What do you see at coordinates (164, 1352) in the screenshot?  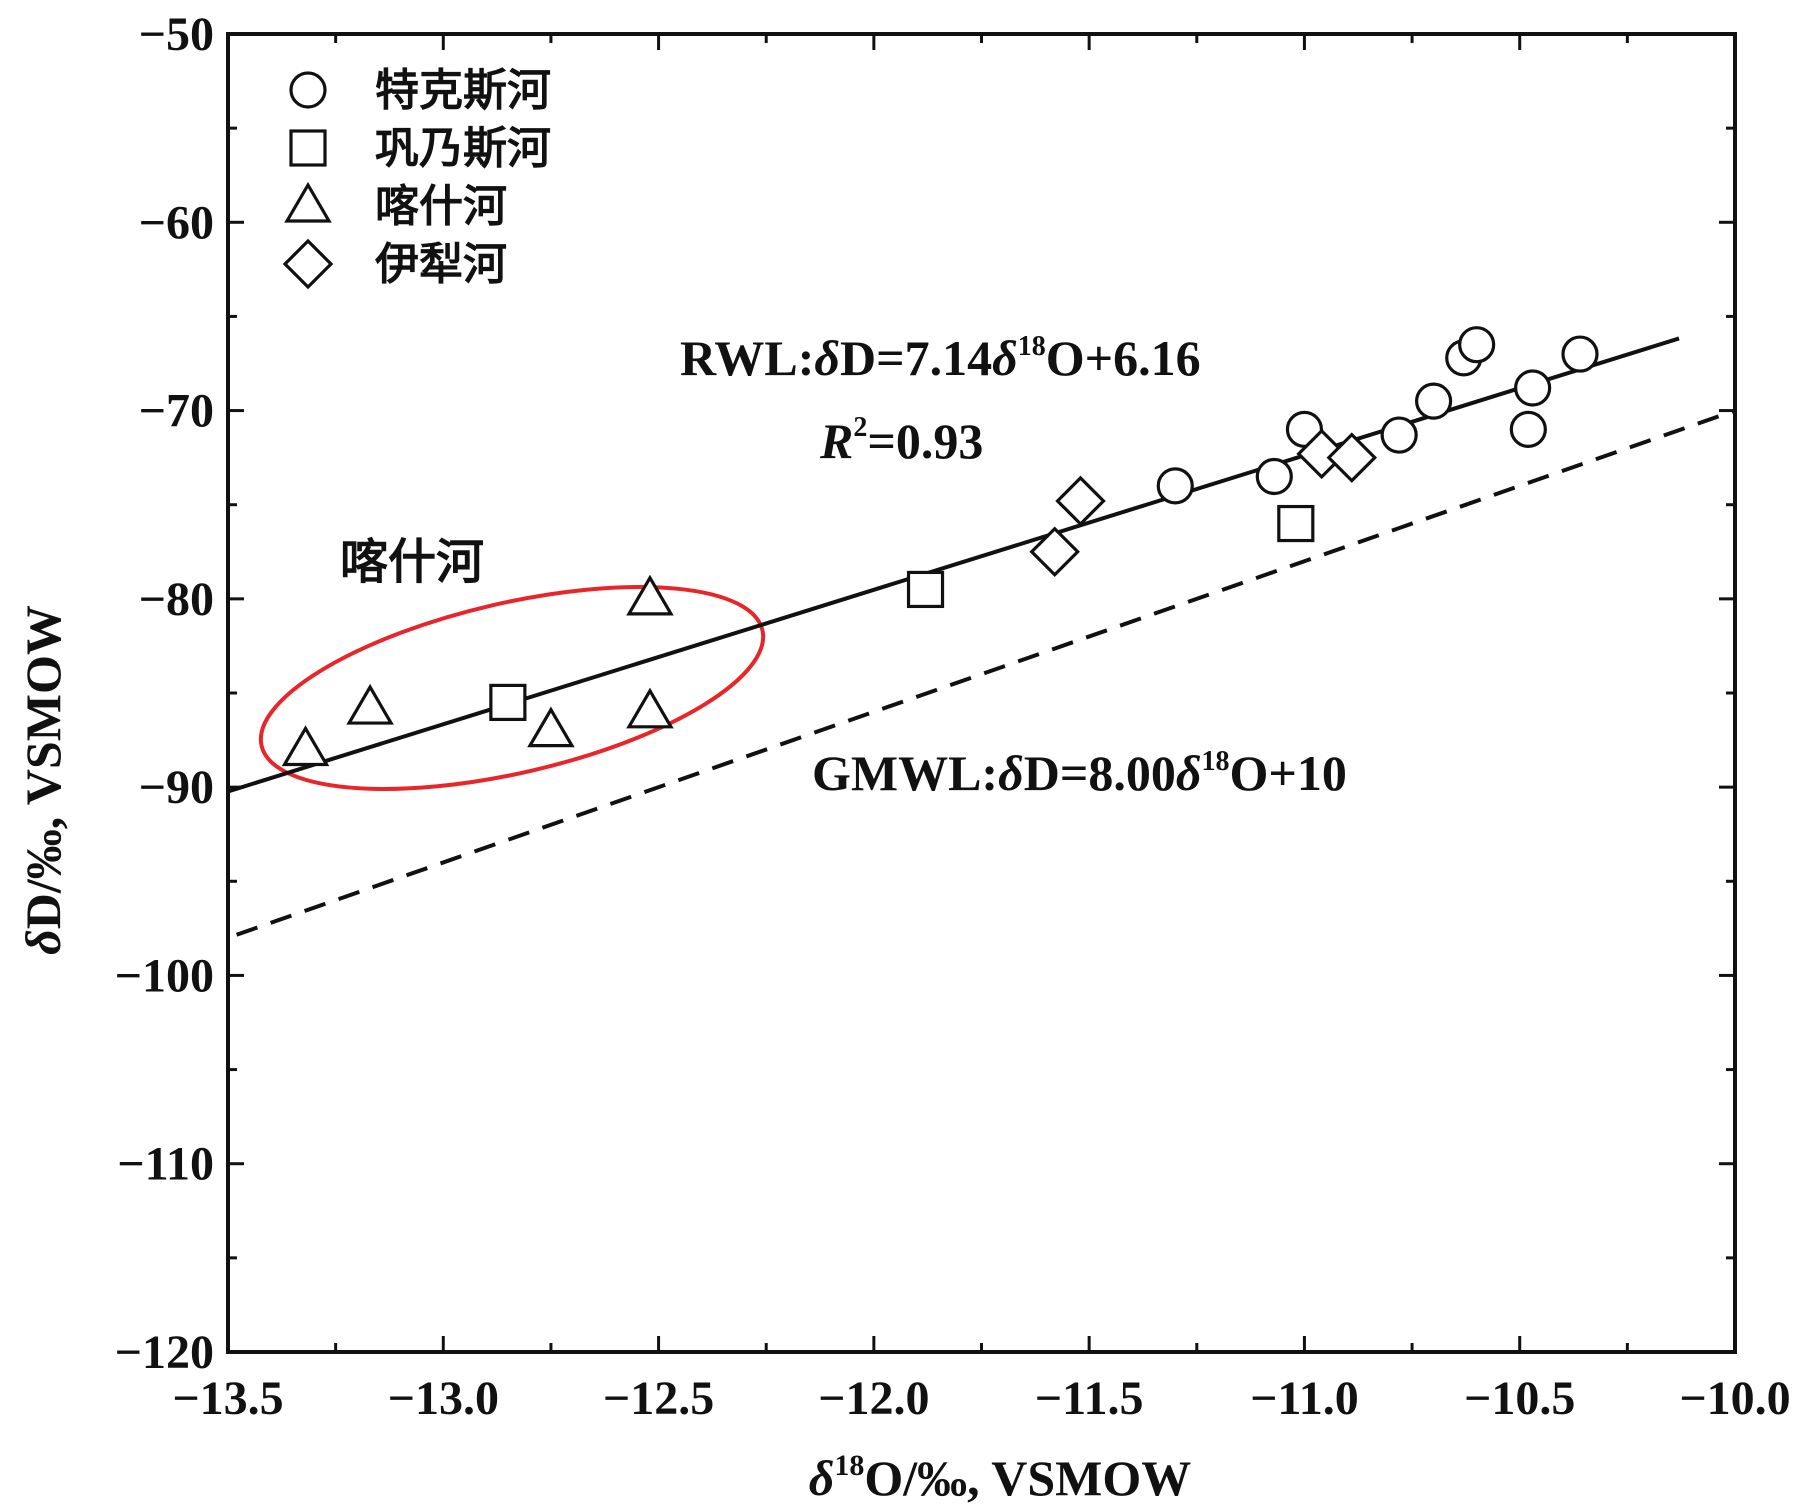 I see `y-tick-label: −120` at bounding box center [164, 1352].